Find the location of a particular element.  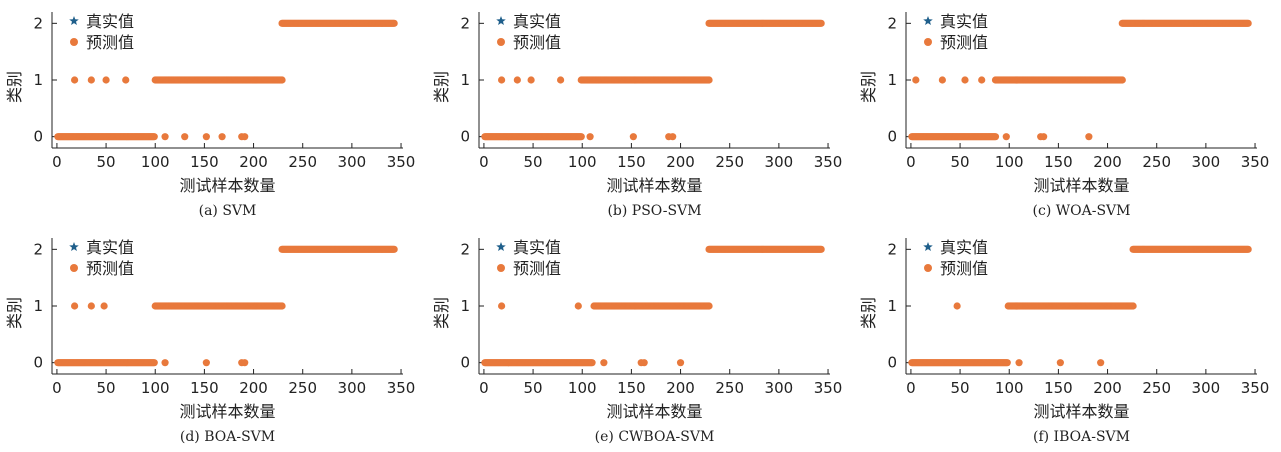

subfigure-caption: (a) SVM is located at coordinates (228, 211).